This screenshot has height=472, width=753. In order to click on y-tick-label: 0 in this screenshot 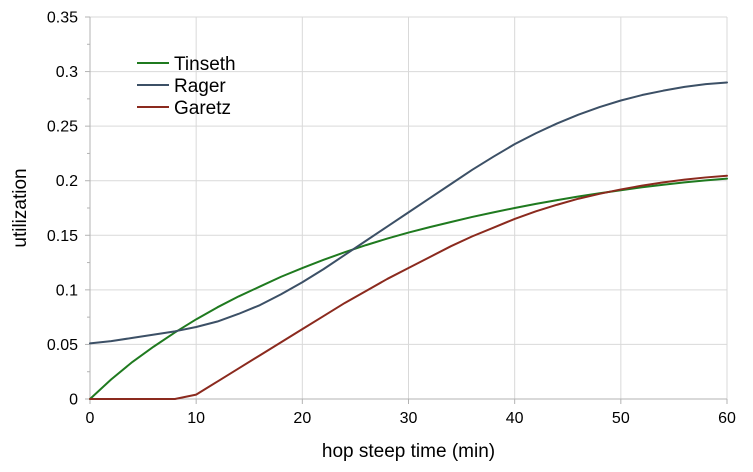, I will do `click(73, 400)`.